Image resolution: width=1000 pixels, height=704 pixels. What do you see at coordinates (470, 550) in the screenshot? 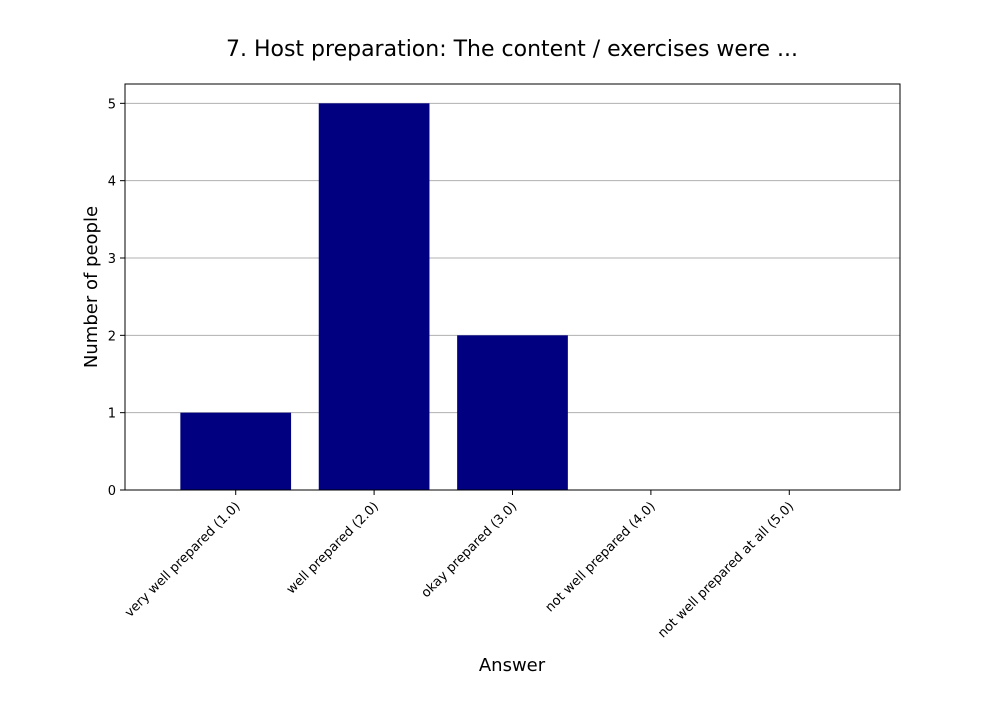
I see `x-tick-label: okay prepared (3.0)` at bounding box center [470, 550].